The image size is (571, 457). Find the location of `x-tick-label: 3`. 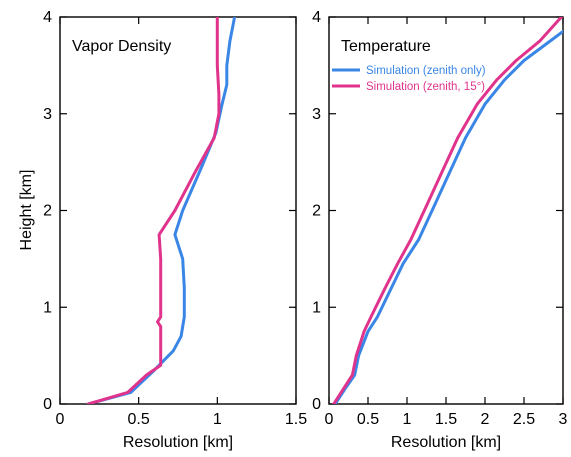

x-tick-label: 3 is located at coordinates (563, 419).